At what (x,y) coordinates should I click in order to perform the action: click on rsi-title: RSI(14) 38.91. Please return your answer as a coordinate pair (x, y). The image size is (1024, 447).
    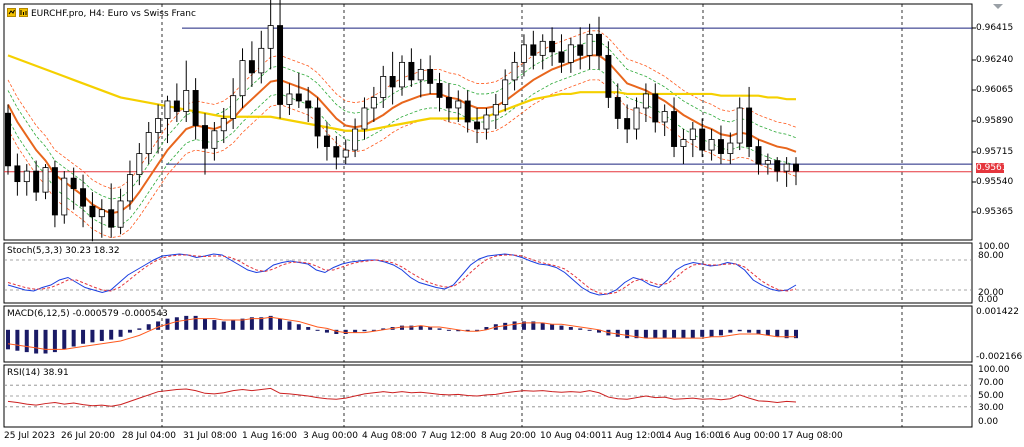
    Looking at the image, I should click on (38, 373).